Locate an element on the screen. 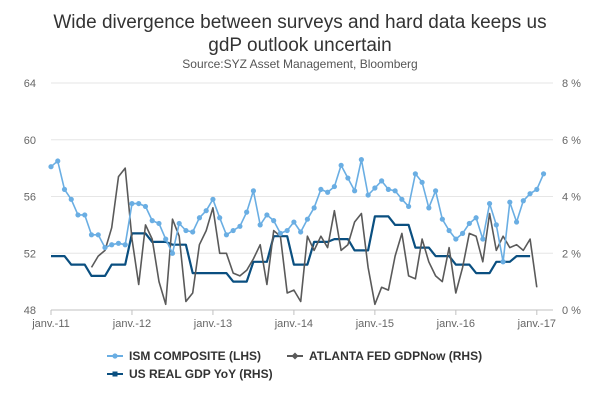 This screenshot has width=600, height=400. x-tick-label: janv.-17 is located at coordinates (536, 324).